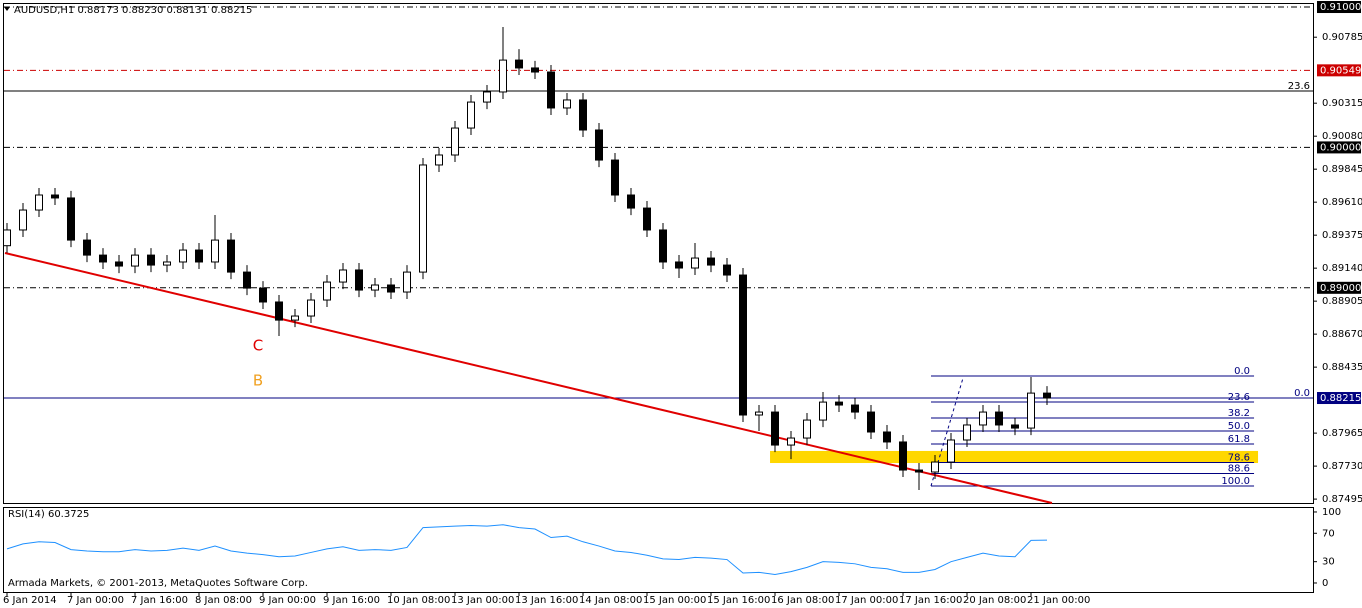  I want to click on y-tick-label: 0.87965, so click(1342, 433).